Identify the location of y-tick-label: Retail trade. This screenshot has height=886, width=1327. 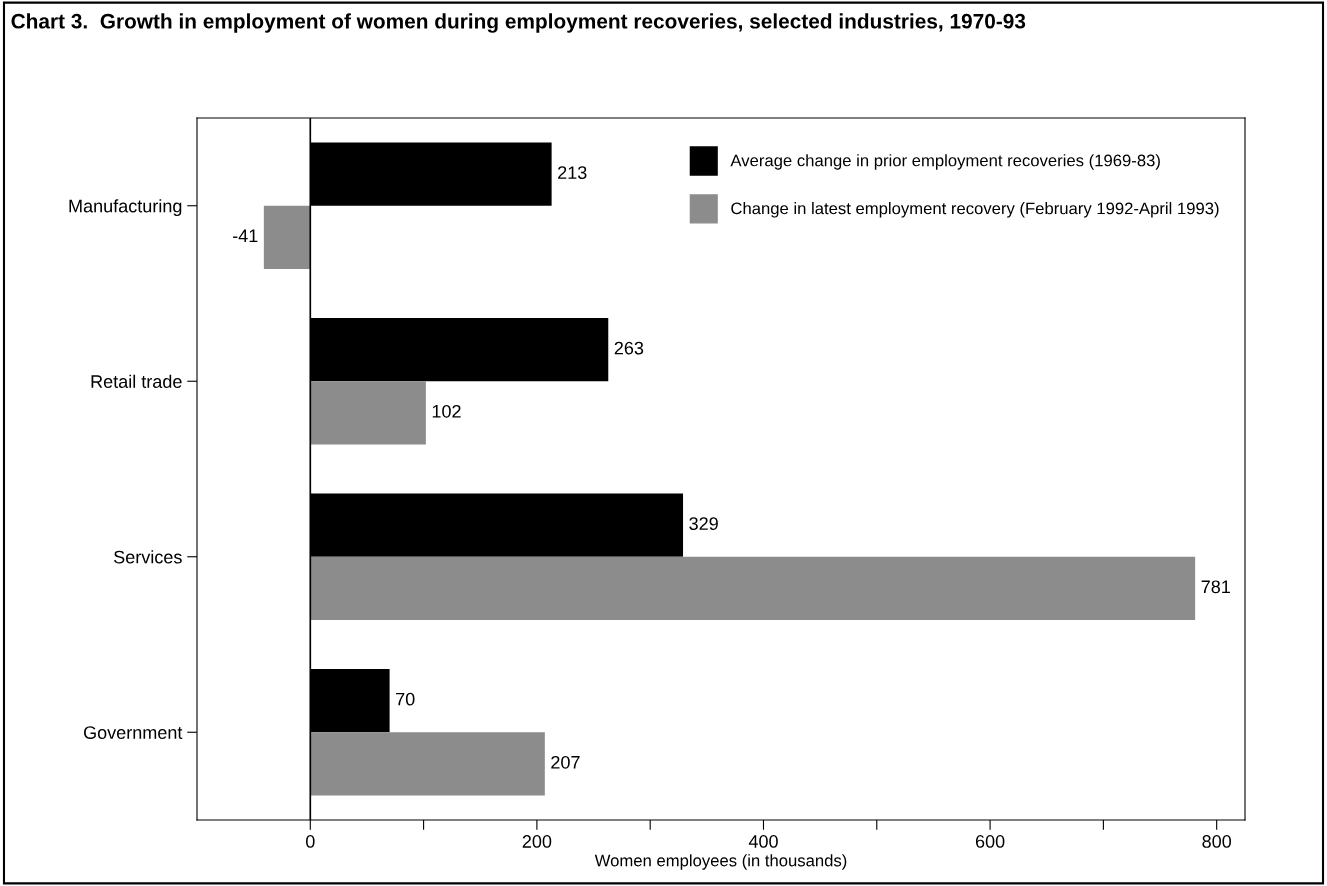
(136, 381).